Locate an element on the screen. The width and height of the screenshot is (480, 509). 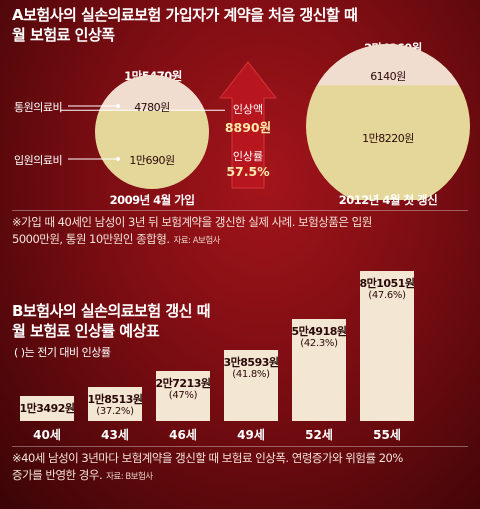
bar-46세 is located at coordinates (183, 395).